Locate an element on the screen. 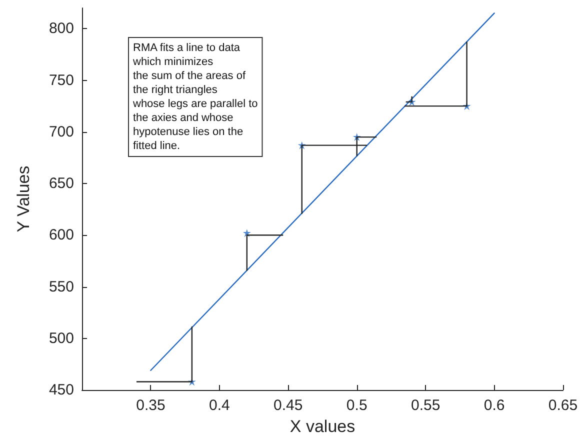 The width and height of the screenshot is (581, 442). x-tick-label: 0.5 is located at coordinates (357, 405).